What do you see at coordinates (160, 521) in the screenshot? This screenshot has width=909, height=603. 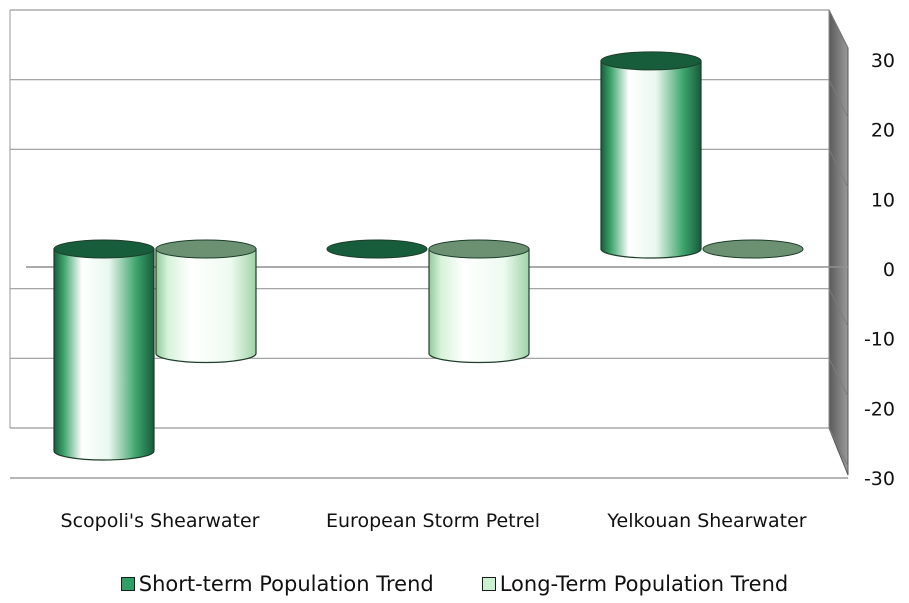 I see `category-label: Scopoli's Shearwater` at bounding box center [160, 521].